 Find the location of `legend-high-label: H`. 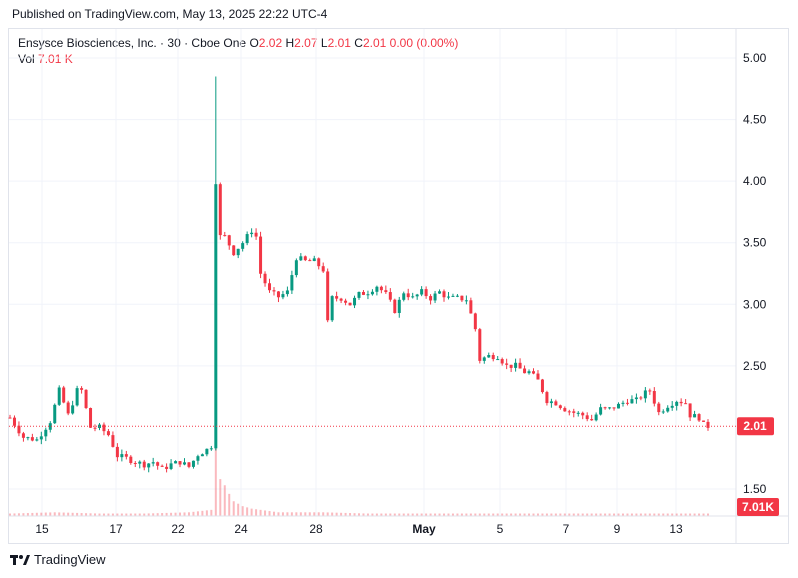

legend-high-label: H is located at coordinates (290, 43).